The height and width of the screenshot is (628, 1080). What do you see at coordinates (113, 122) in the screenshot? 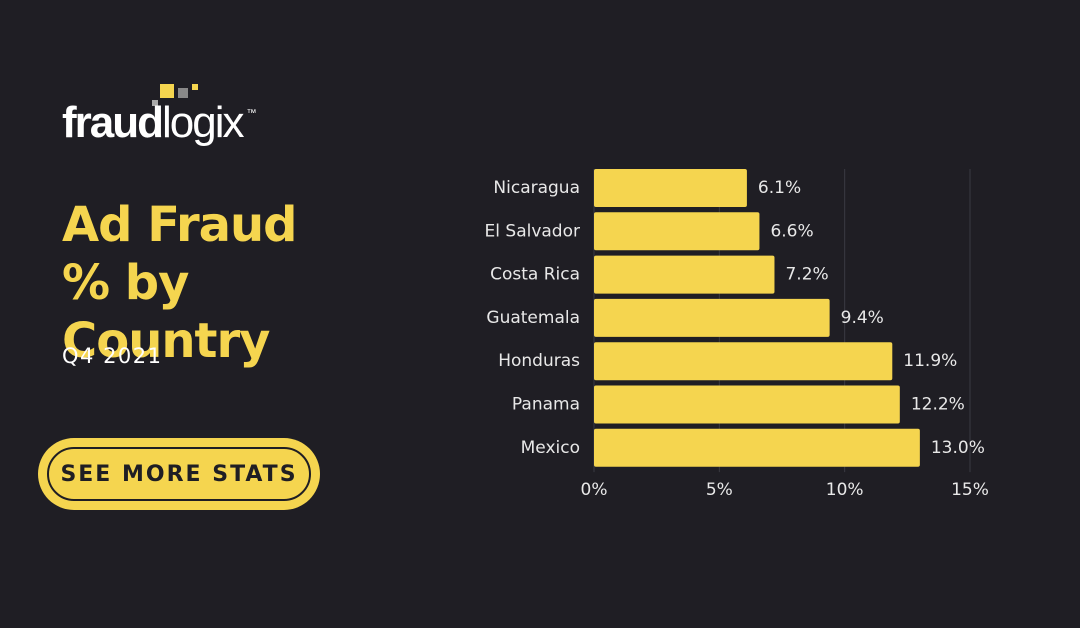
I see `logo-bold: fraud` at bounding box center [113, 122].